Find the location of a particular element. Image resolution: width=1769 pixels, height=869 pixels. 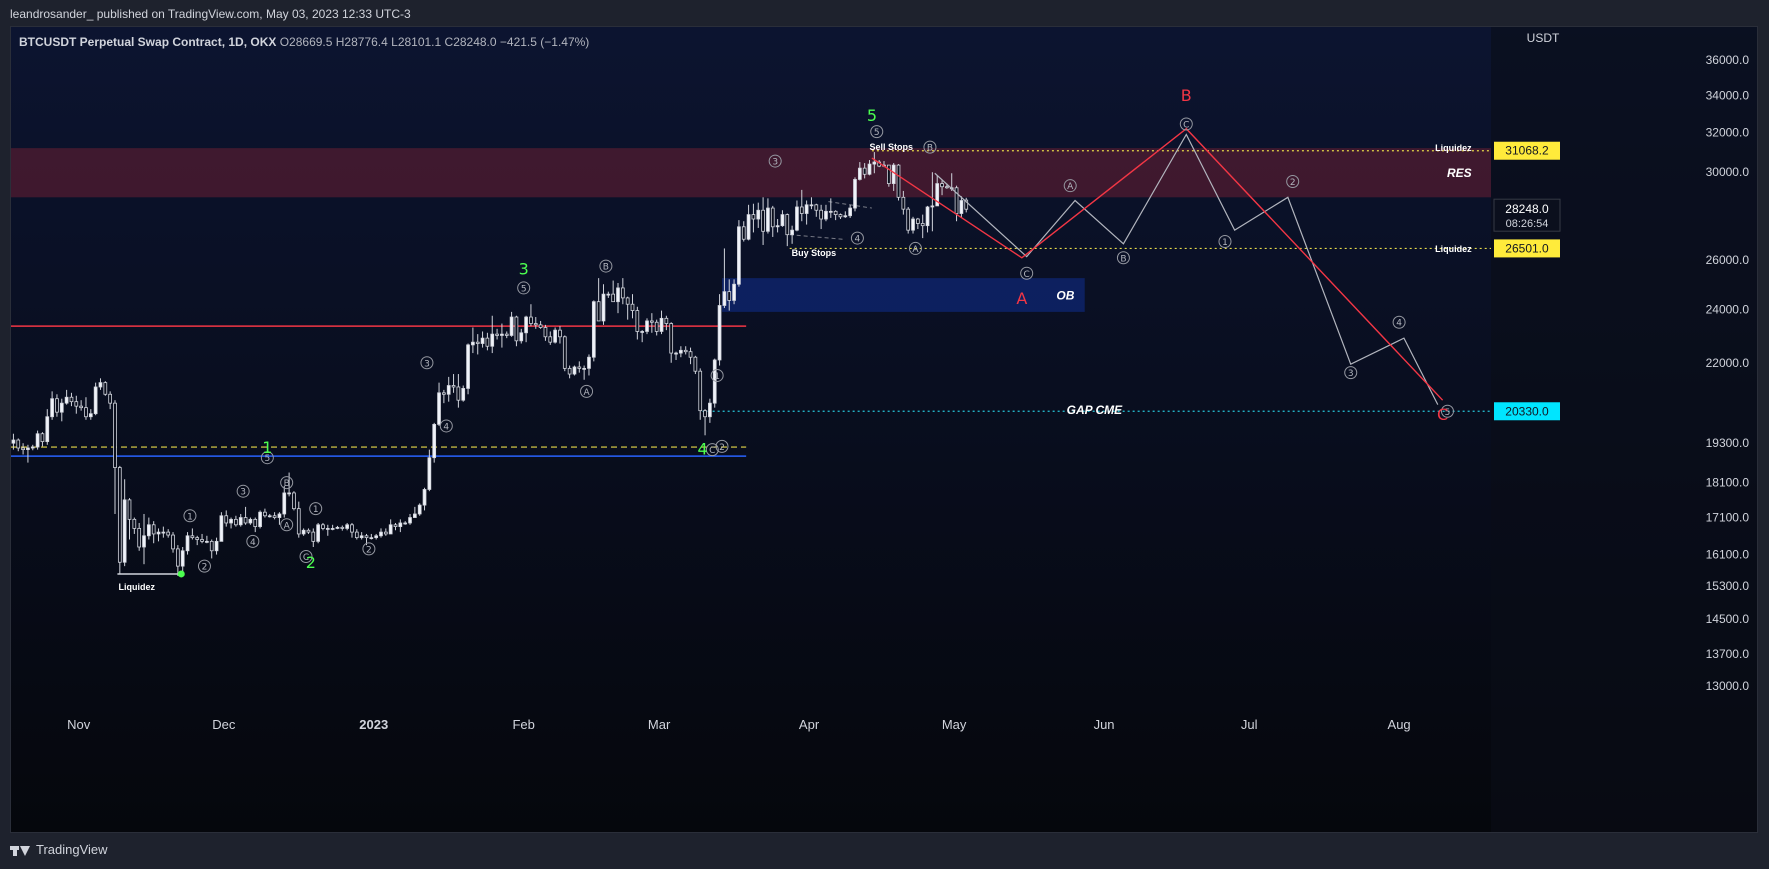

elliott-wave-label: 2 is located at coordinates (311, 562).